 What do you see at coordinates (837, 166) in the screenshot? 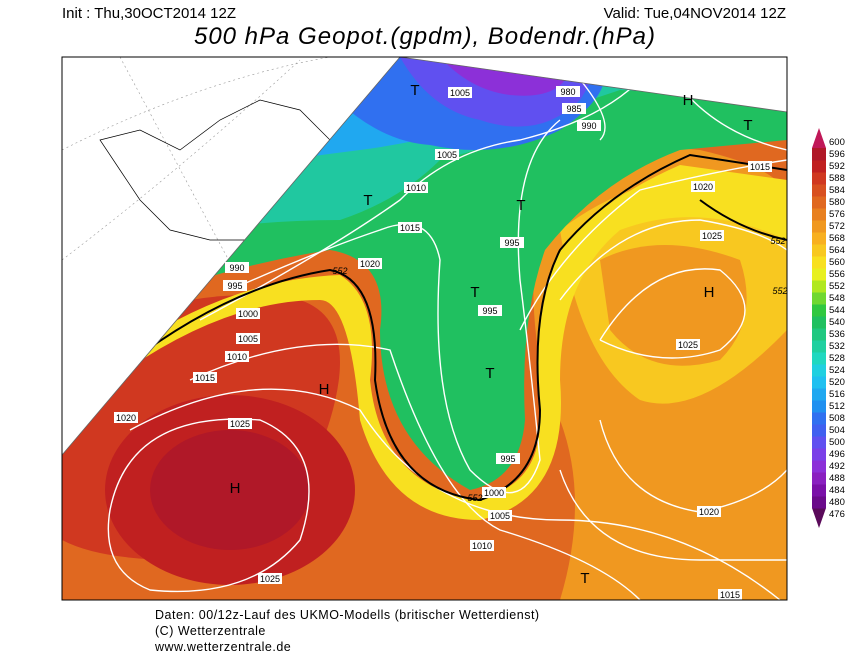
I see `colorbar-label: 592` at bounding box center [837, 166].